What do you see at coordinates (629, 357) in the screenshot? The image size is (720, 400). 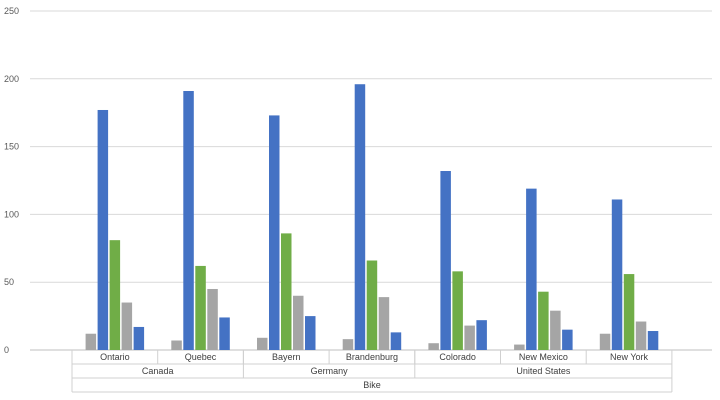 I see `category-label: New York` at bounding box center [629, 357].